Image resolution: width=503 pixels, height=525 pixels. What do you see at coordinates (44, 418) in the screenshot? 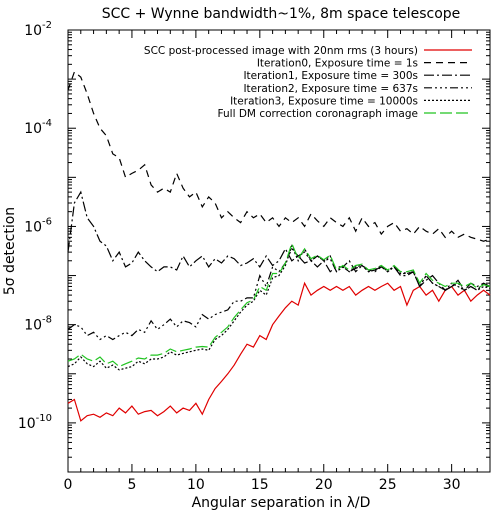
I see `y-tick-exponent: -10` at bounding box center [44, 418].